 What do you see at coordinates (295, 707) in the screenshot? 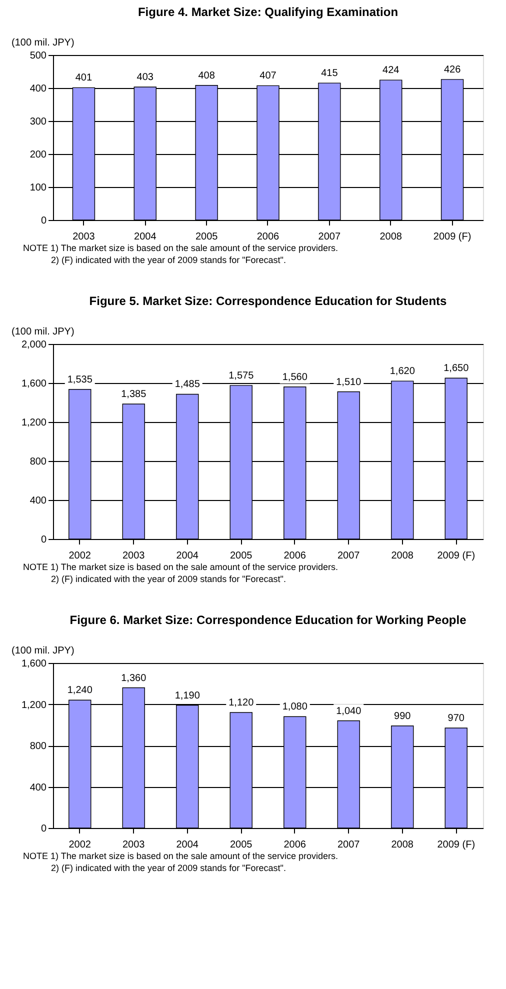
I see `data-label: 1,080` at bounding box center [295, 707].